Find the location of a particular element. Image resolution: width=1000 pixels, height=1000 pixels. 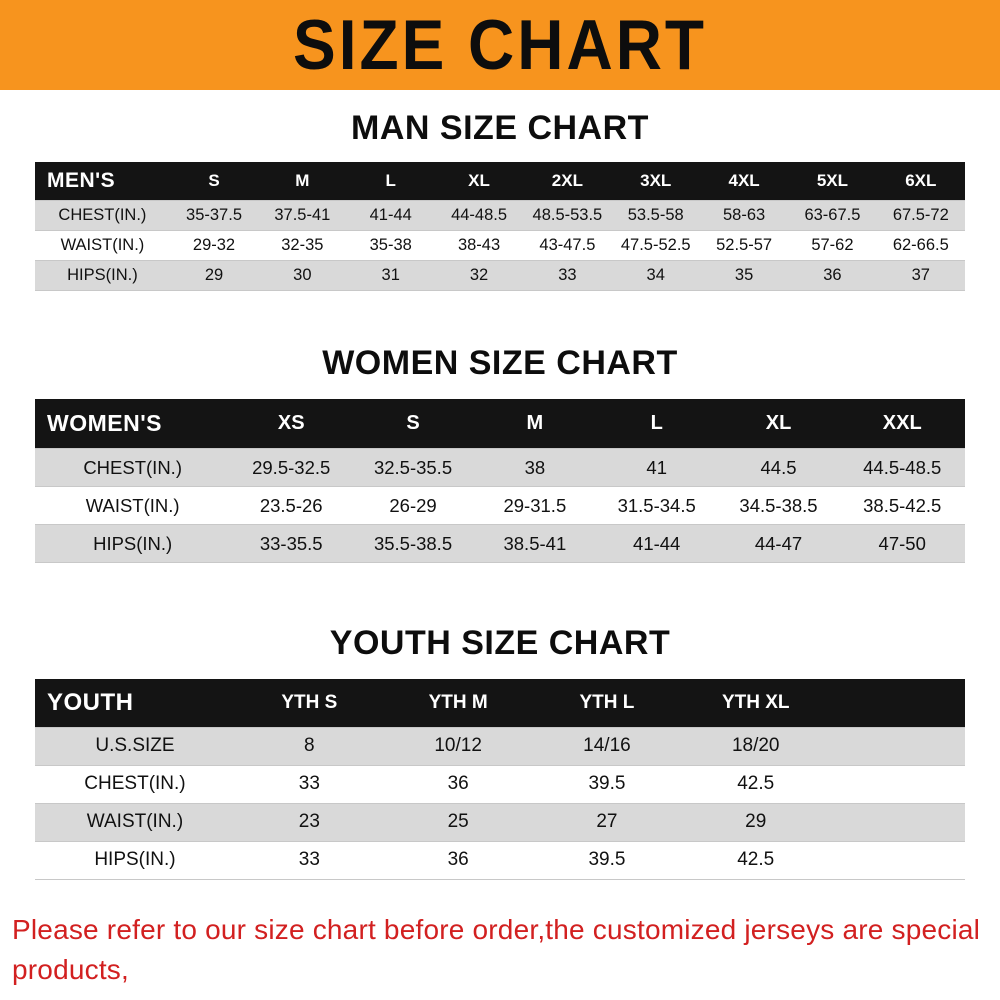

size-value: 8 is located at coordinates (309, 745).